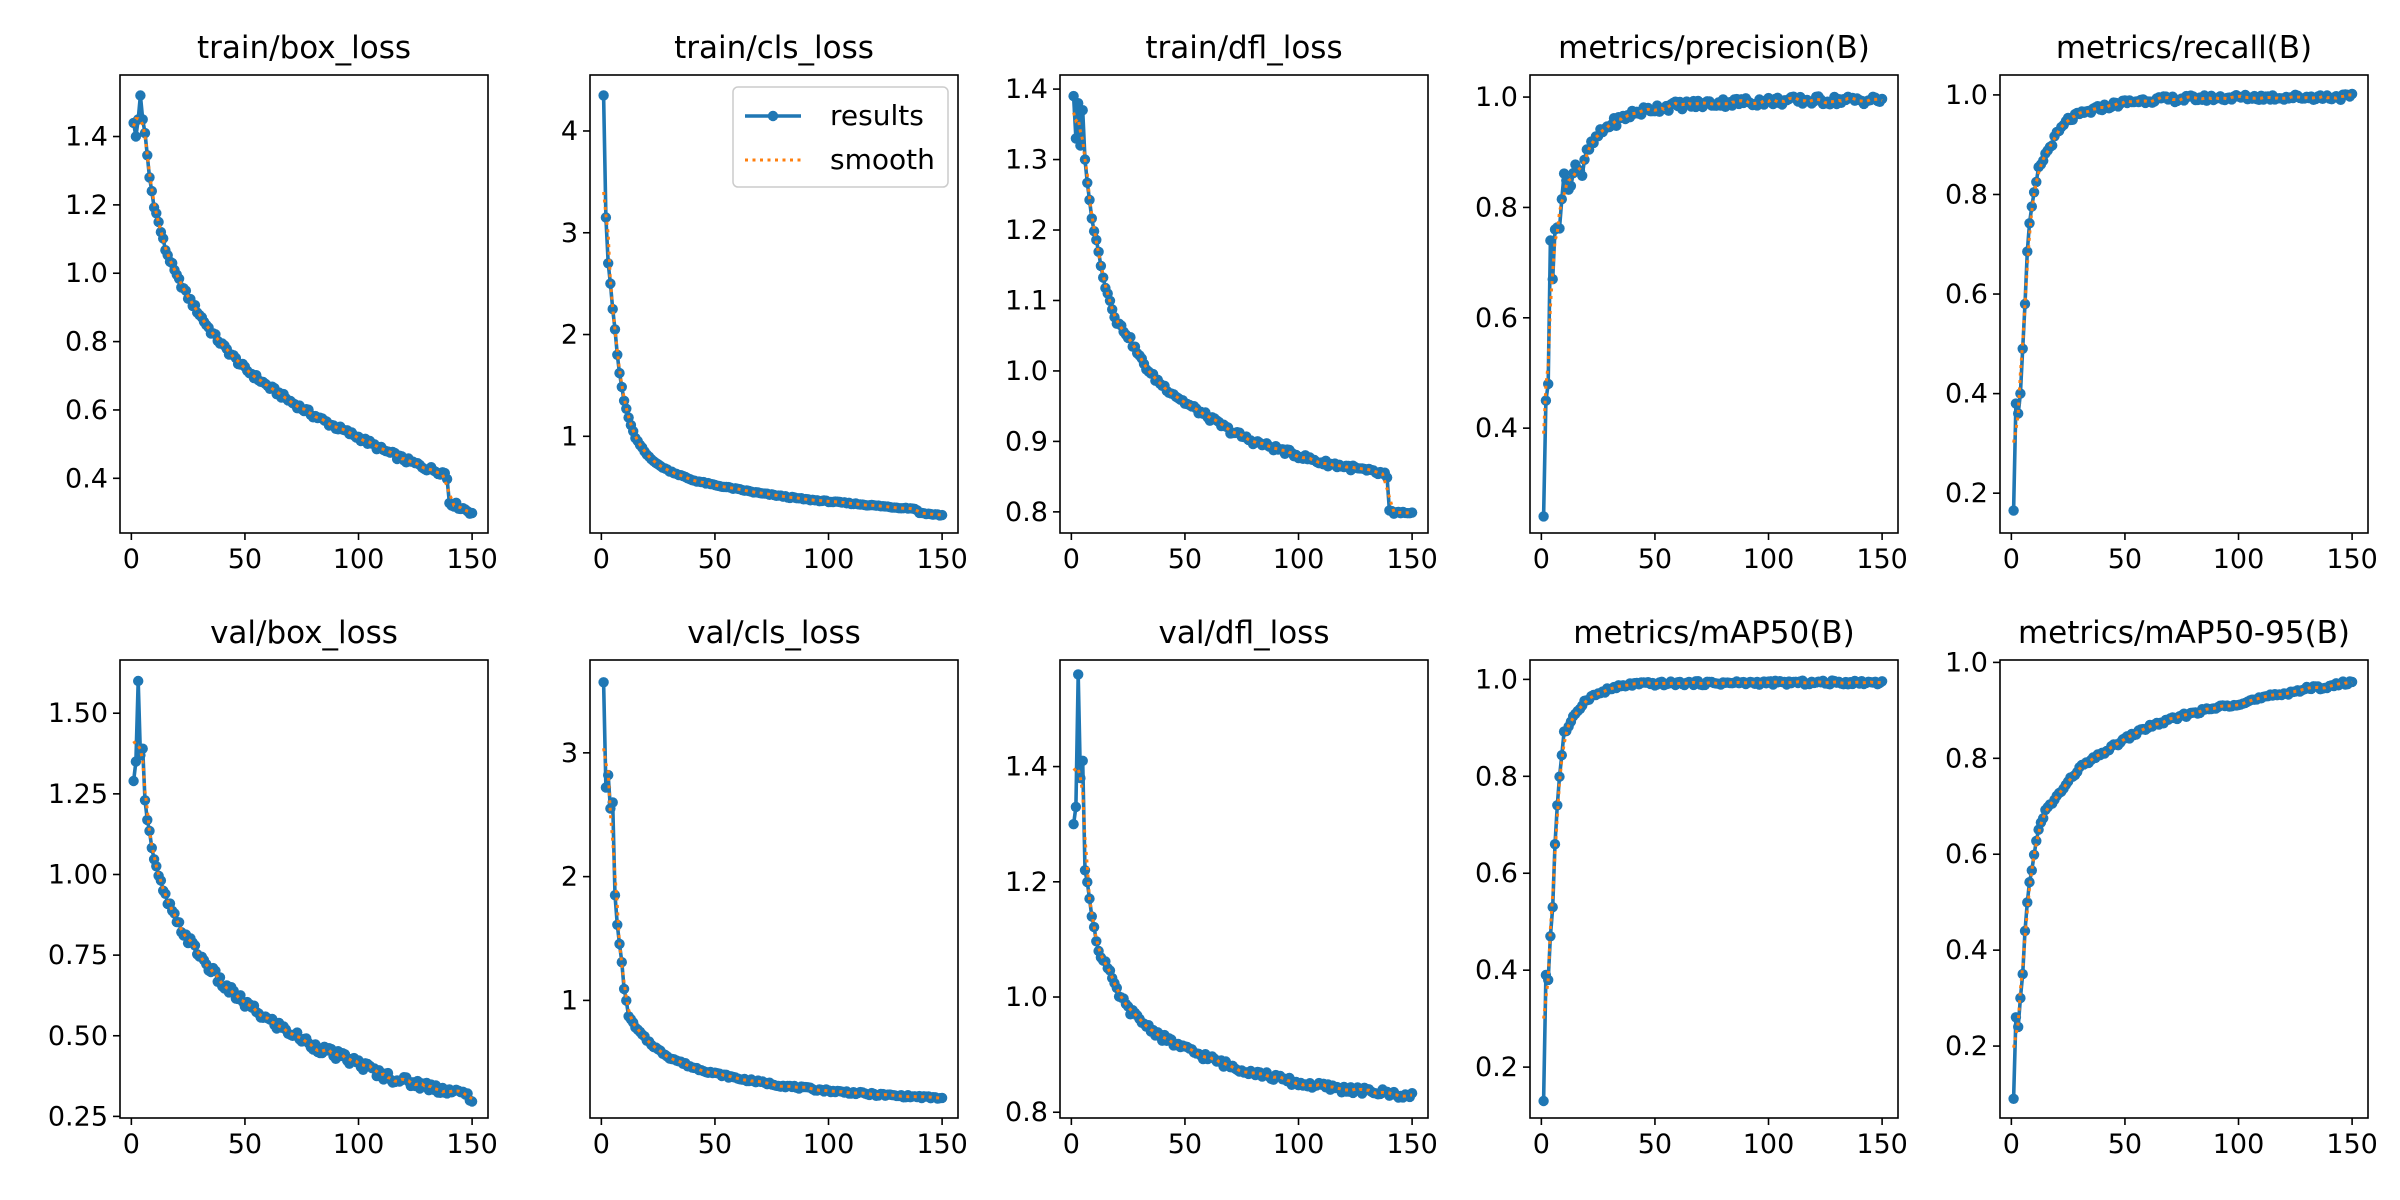 Image resolution: width=2400 pixels, height=1200 pixels. What do you see at coordinates (78, 874) in the screenshot?
I see `y-tick-label: 1.00` at bounding box center [78, 874].